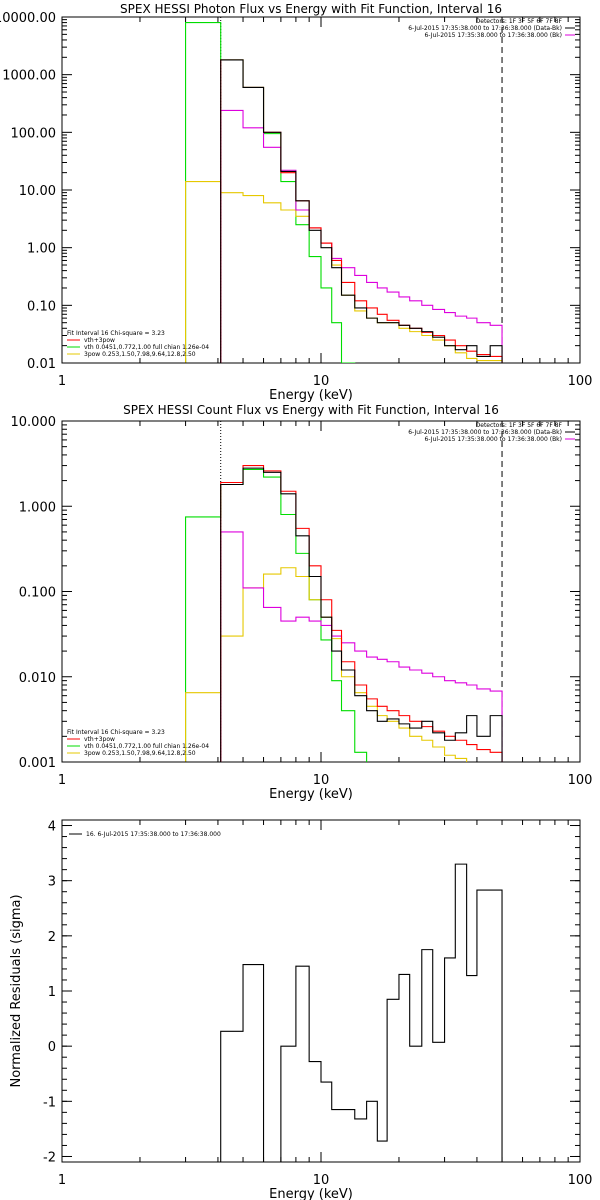 The image size is (600, 1200). Describe the element at coordinates (49, 1102) in the screenshot. I see `y-tick-label: -1` at that location.